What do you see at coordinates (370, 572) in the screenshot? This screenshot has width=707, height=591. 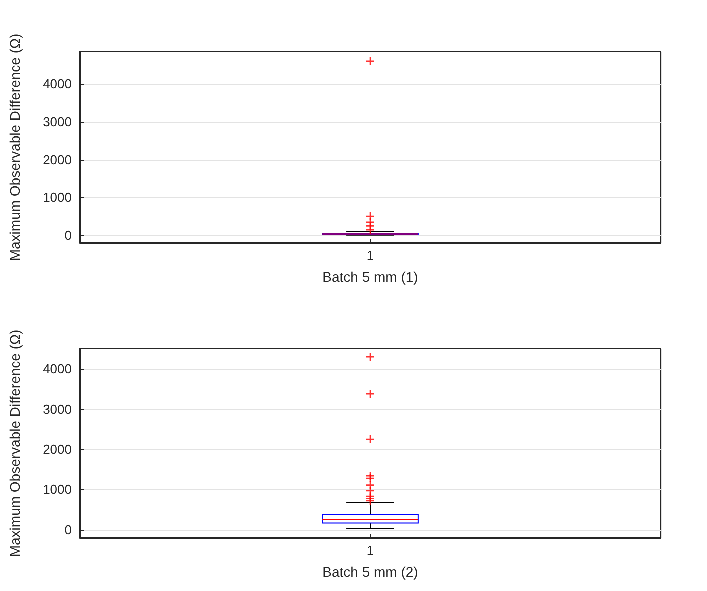 I see `x-axis-title: Batch 5 mm (2)` at bounding box center [370, 572].